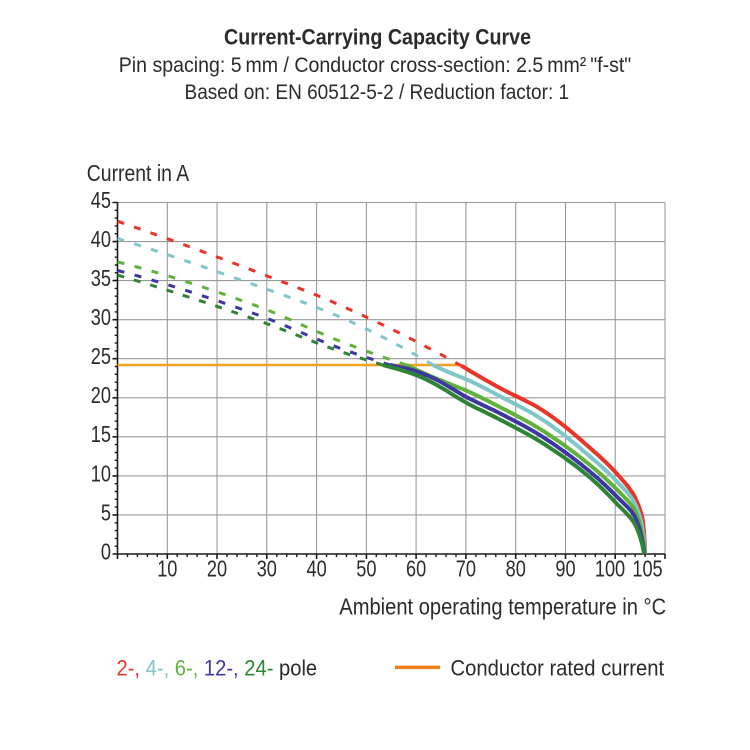  I want to click on svg-text: 35, so click(101, 279).